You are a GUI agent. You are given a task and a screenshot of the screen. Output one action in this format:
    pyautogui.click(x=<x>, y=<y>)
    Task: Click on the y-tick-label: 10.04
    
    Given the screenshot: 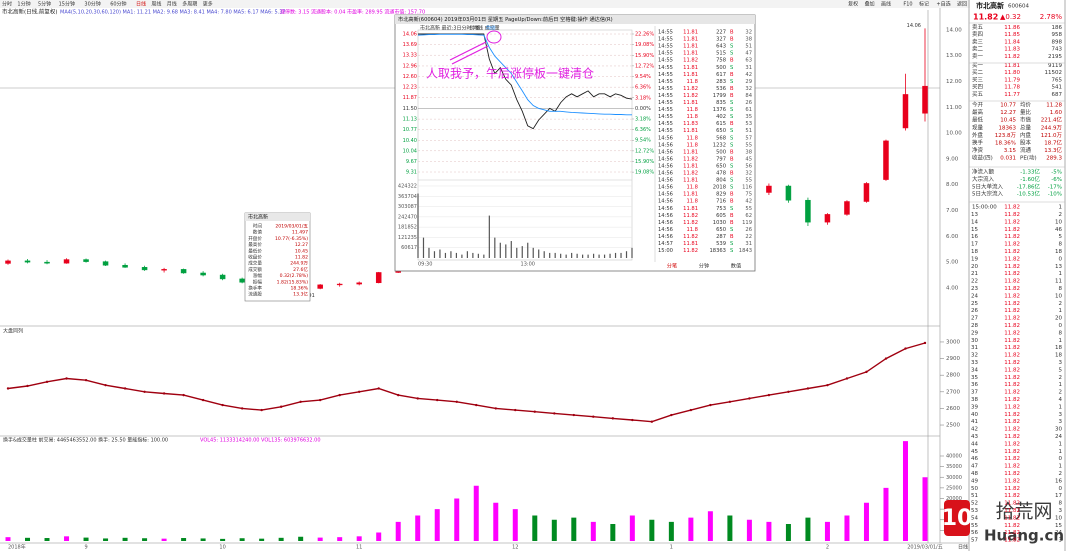 What is the action you would take?
    pyautogui.click(x=410, y=151)
    